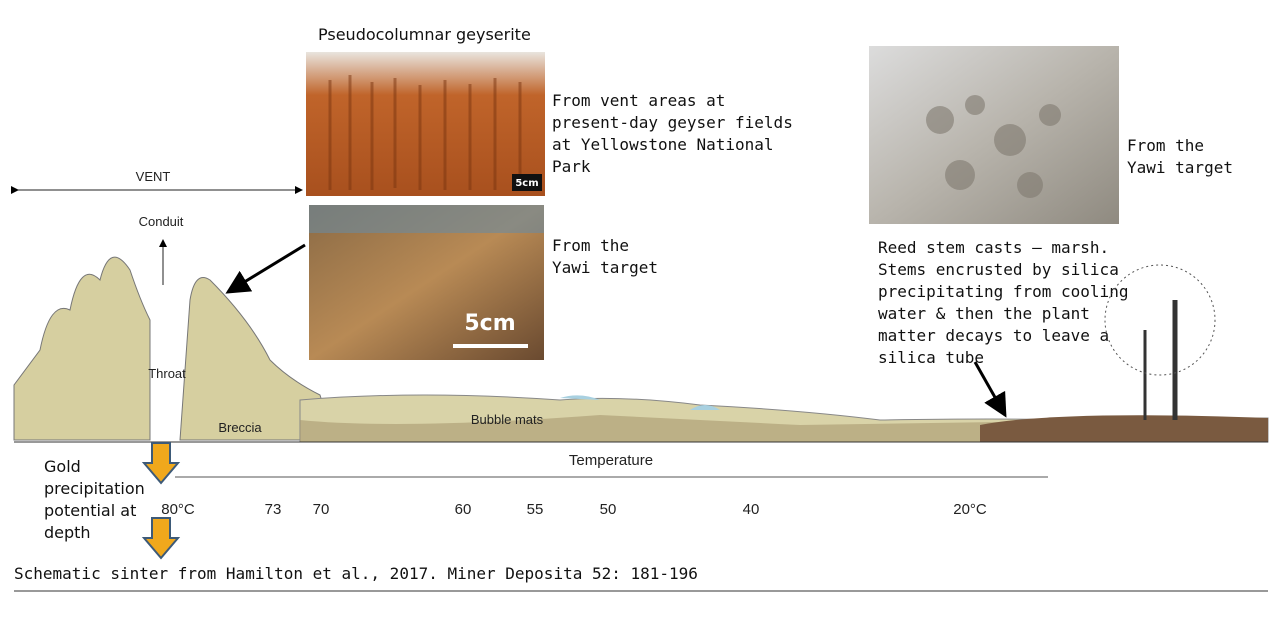 This screenshot has height=643, width=1280. What do you see at coordinates (240, 427) in the screenshot?
I see `label: Breccia` at bounding box center [240, 427].